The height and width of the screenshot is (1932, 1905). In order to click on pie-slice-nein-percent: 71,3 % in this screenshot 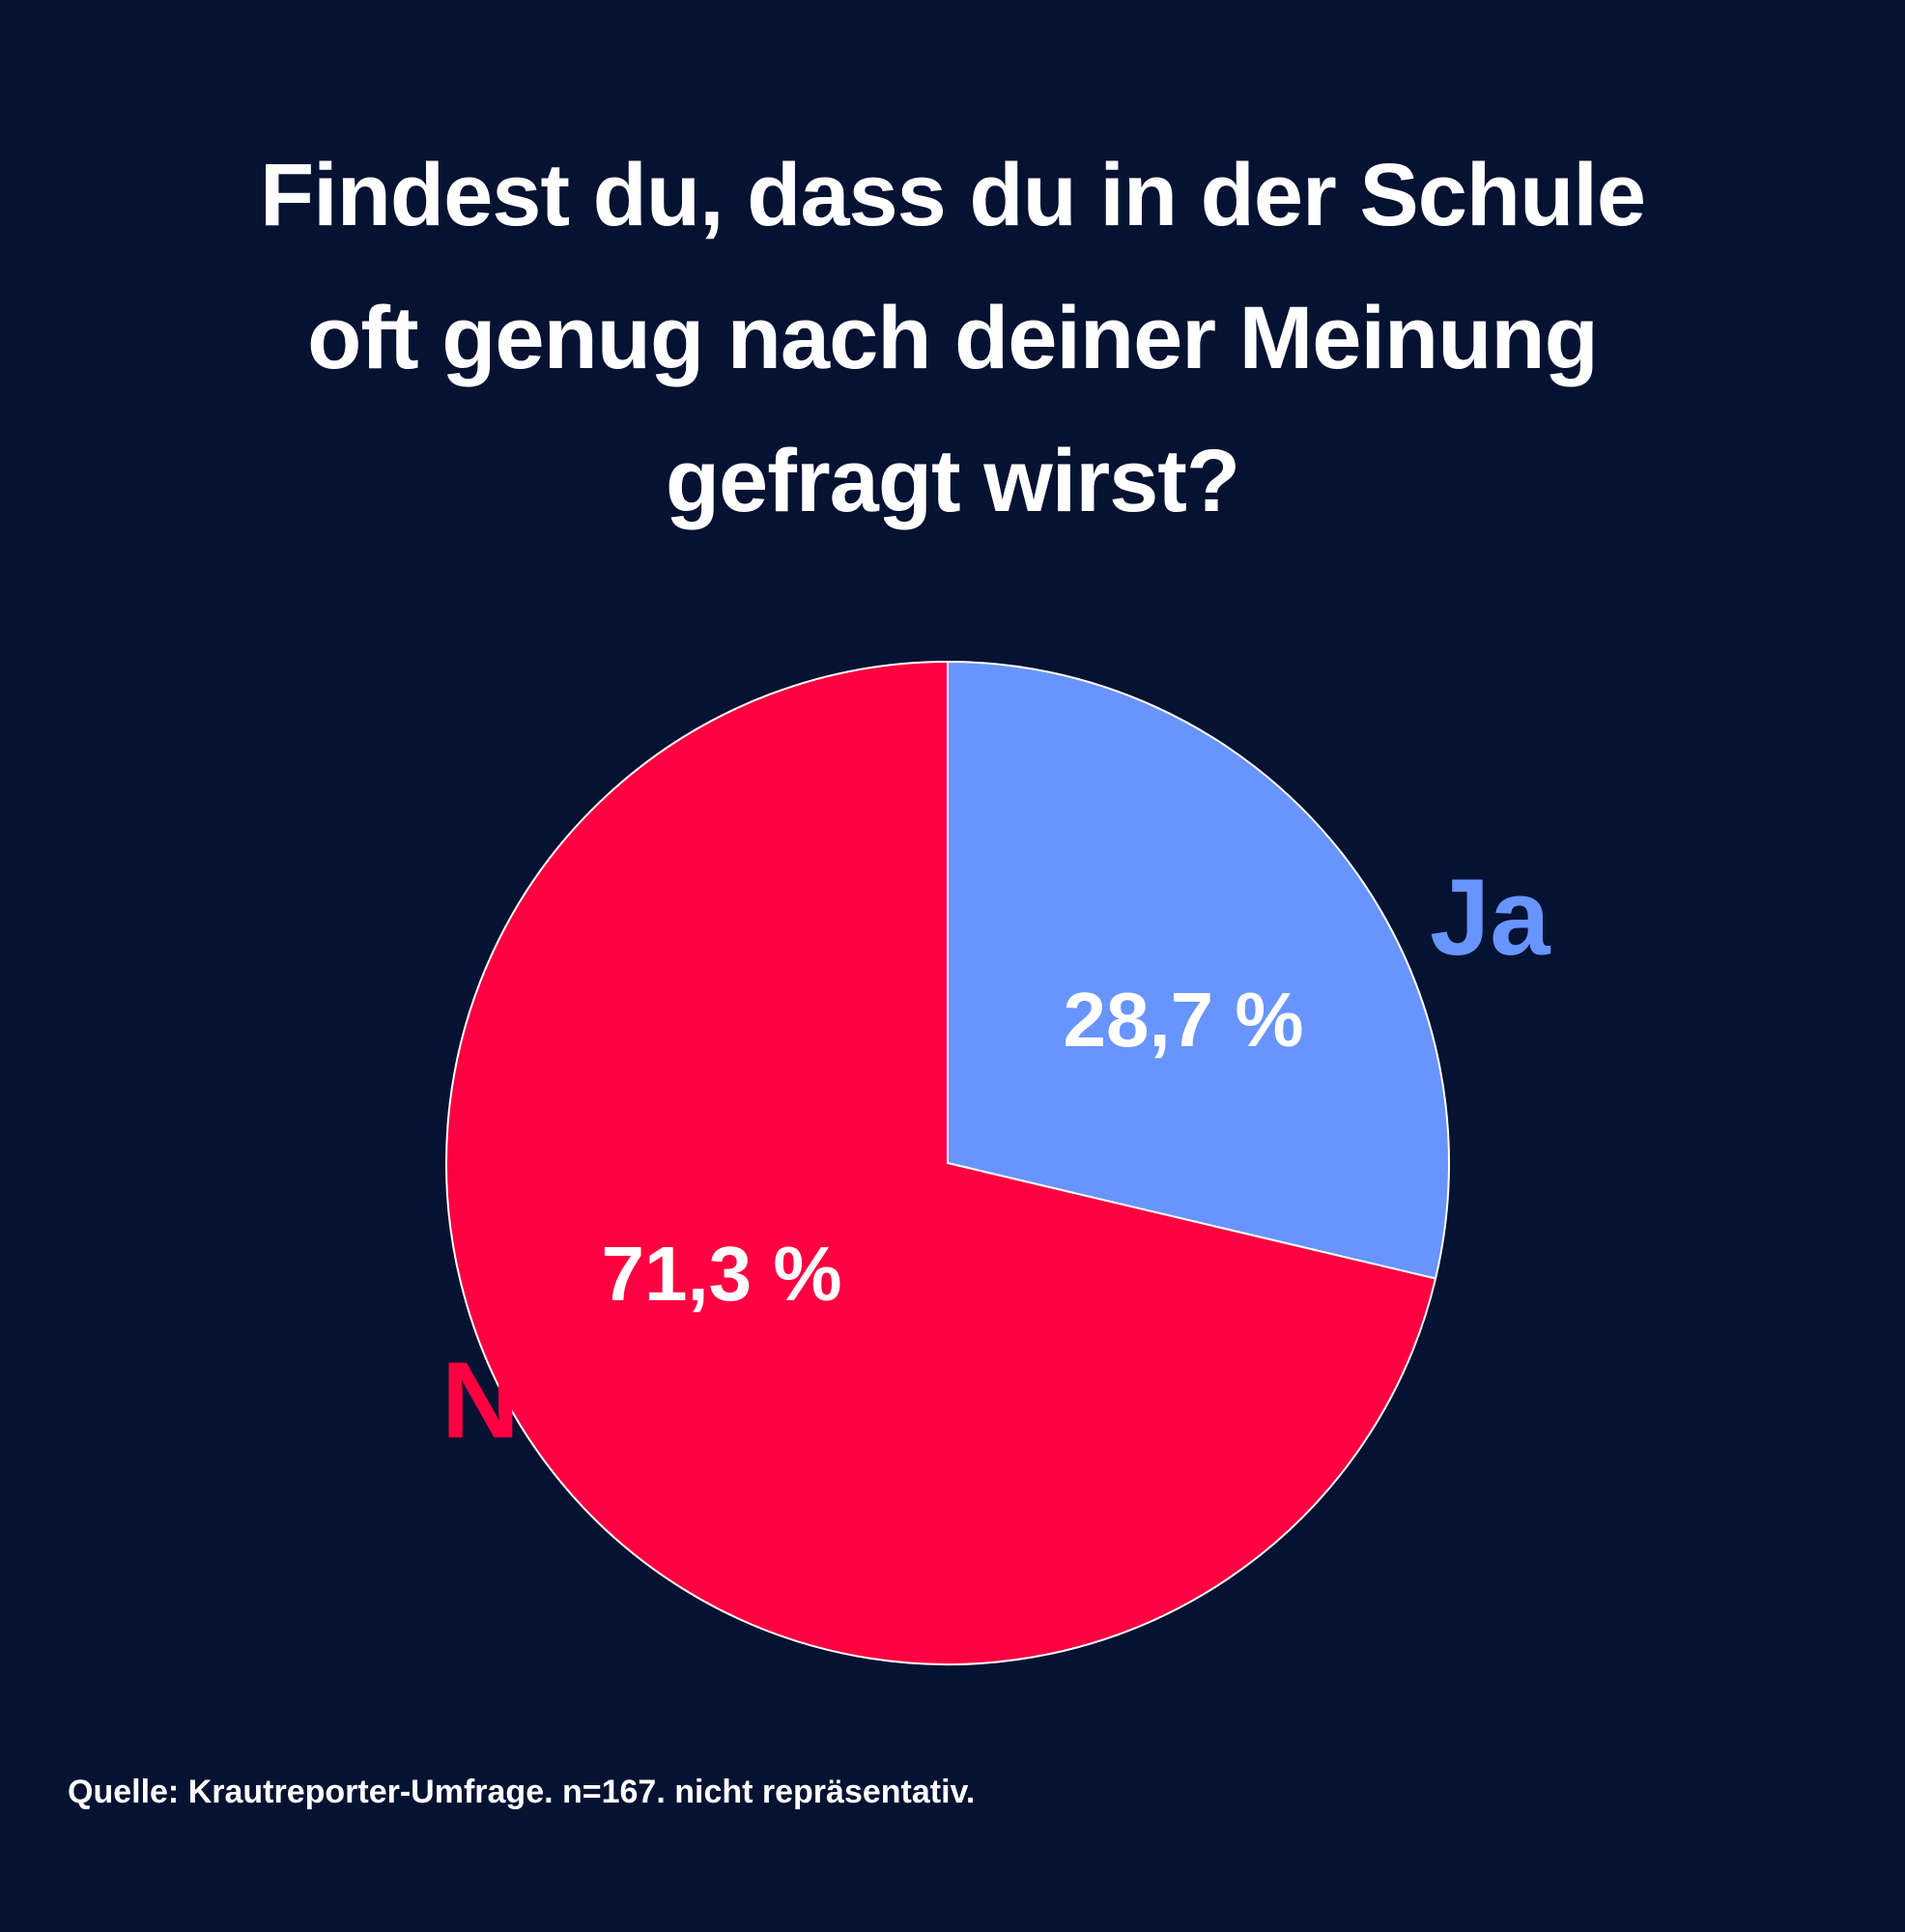, I will do `click(721, 1274)`.